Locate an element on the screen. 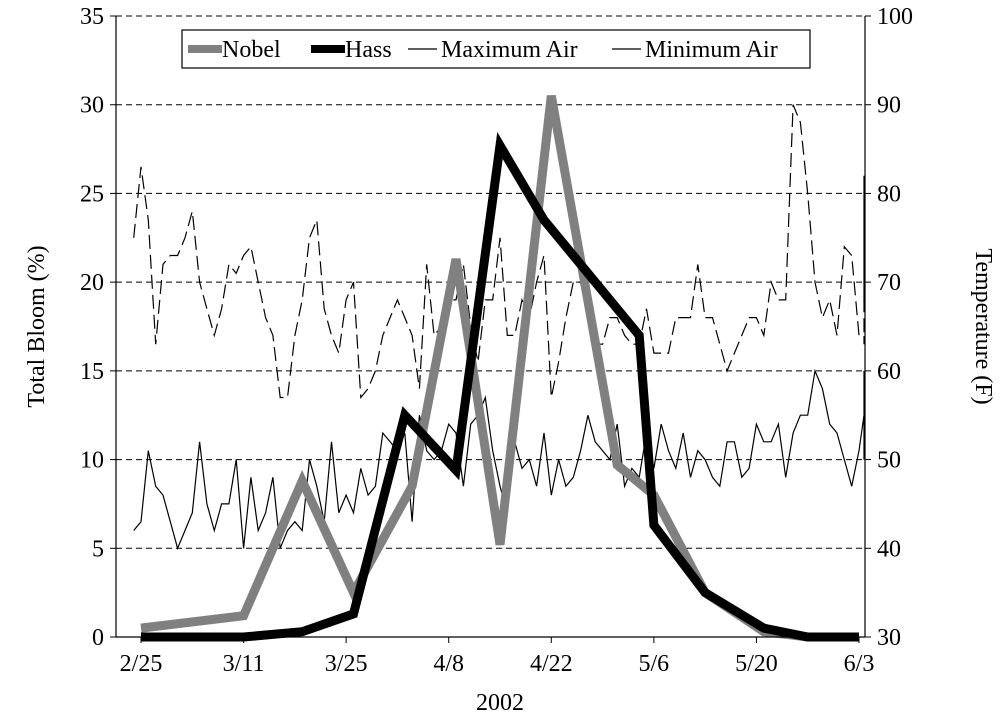 The height and width of the screenshot is (721, 1005). y-tick-label: 5 is located at coordinates (98, 549).